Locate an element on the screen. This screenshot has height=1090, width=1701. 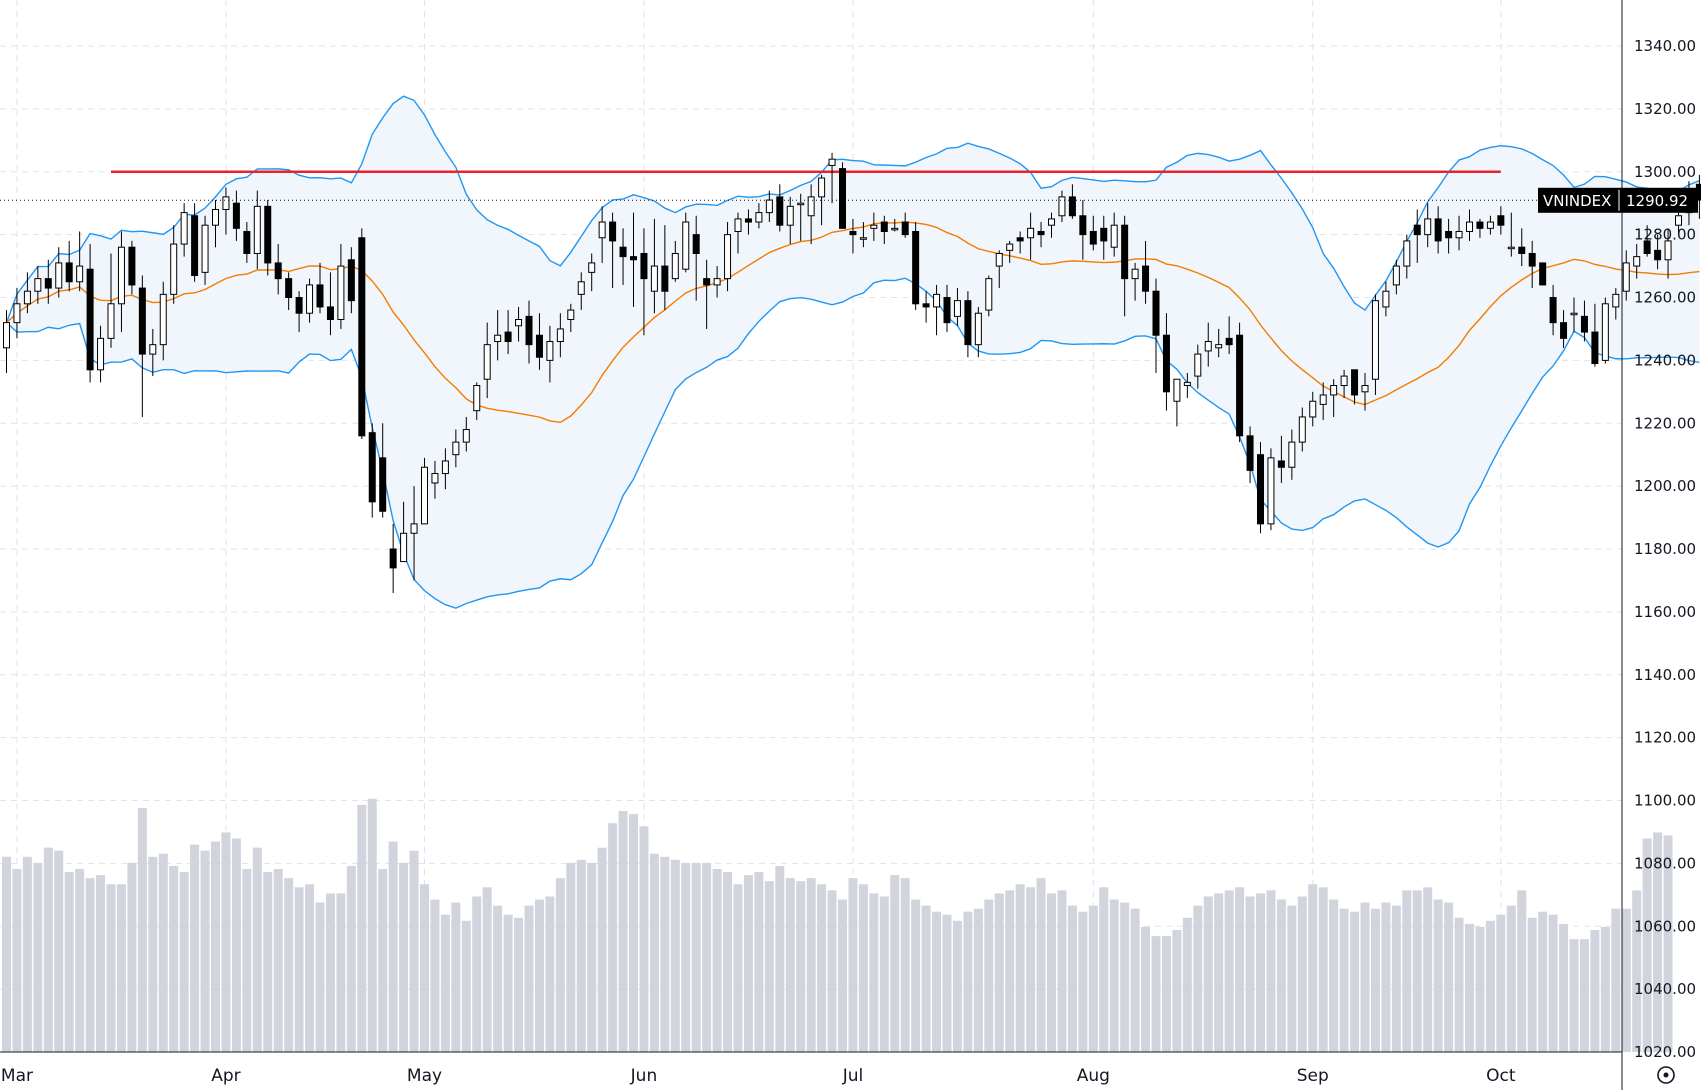
settings-button is located at coordinates (1666, 1075).